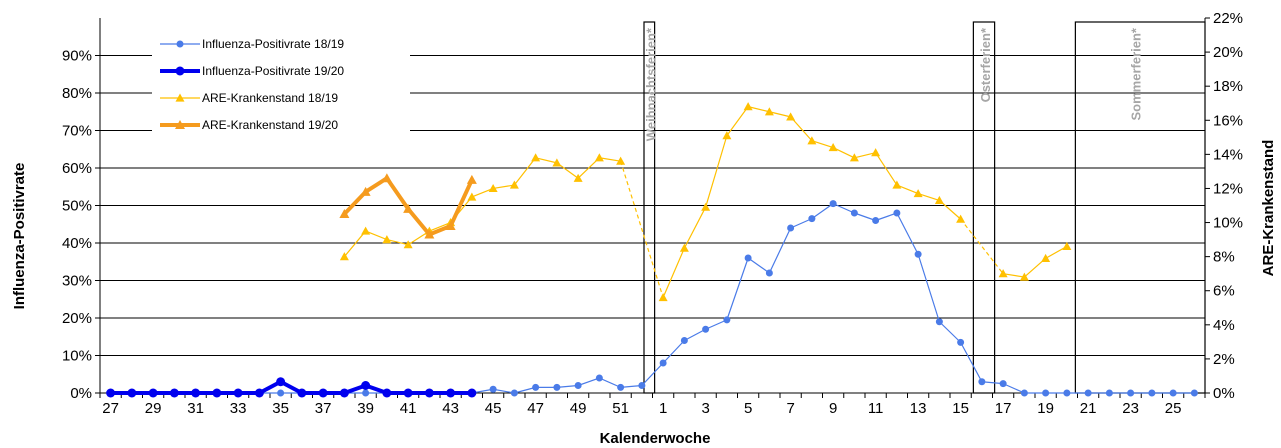  I want to click on x-tick-label: 43, so click(450, 408).